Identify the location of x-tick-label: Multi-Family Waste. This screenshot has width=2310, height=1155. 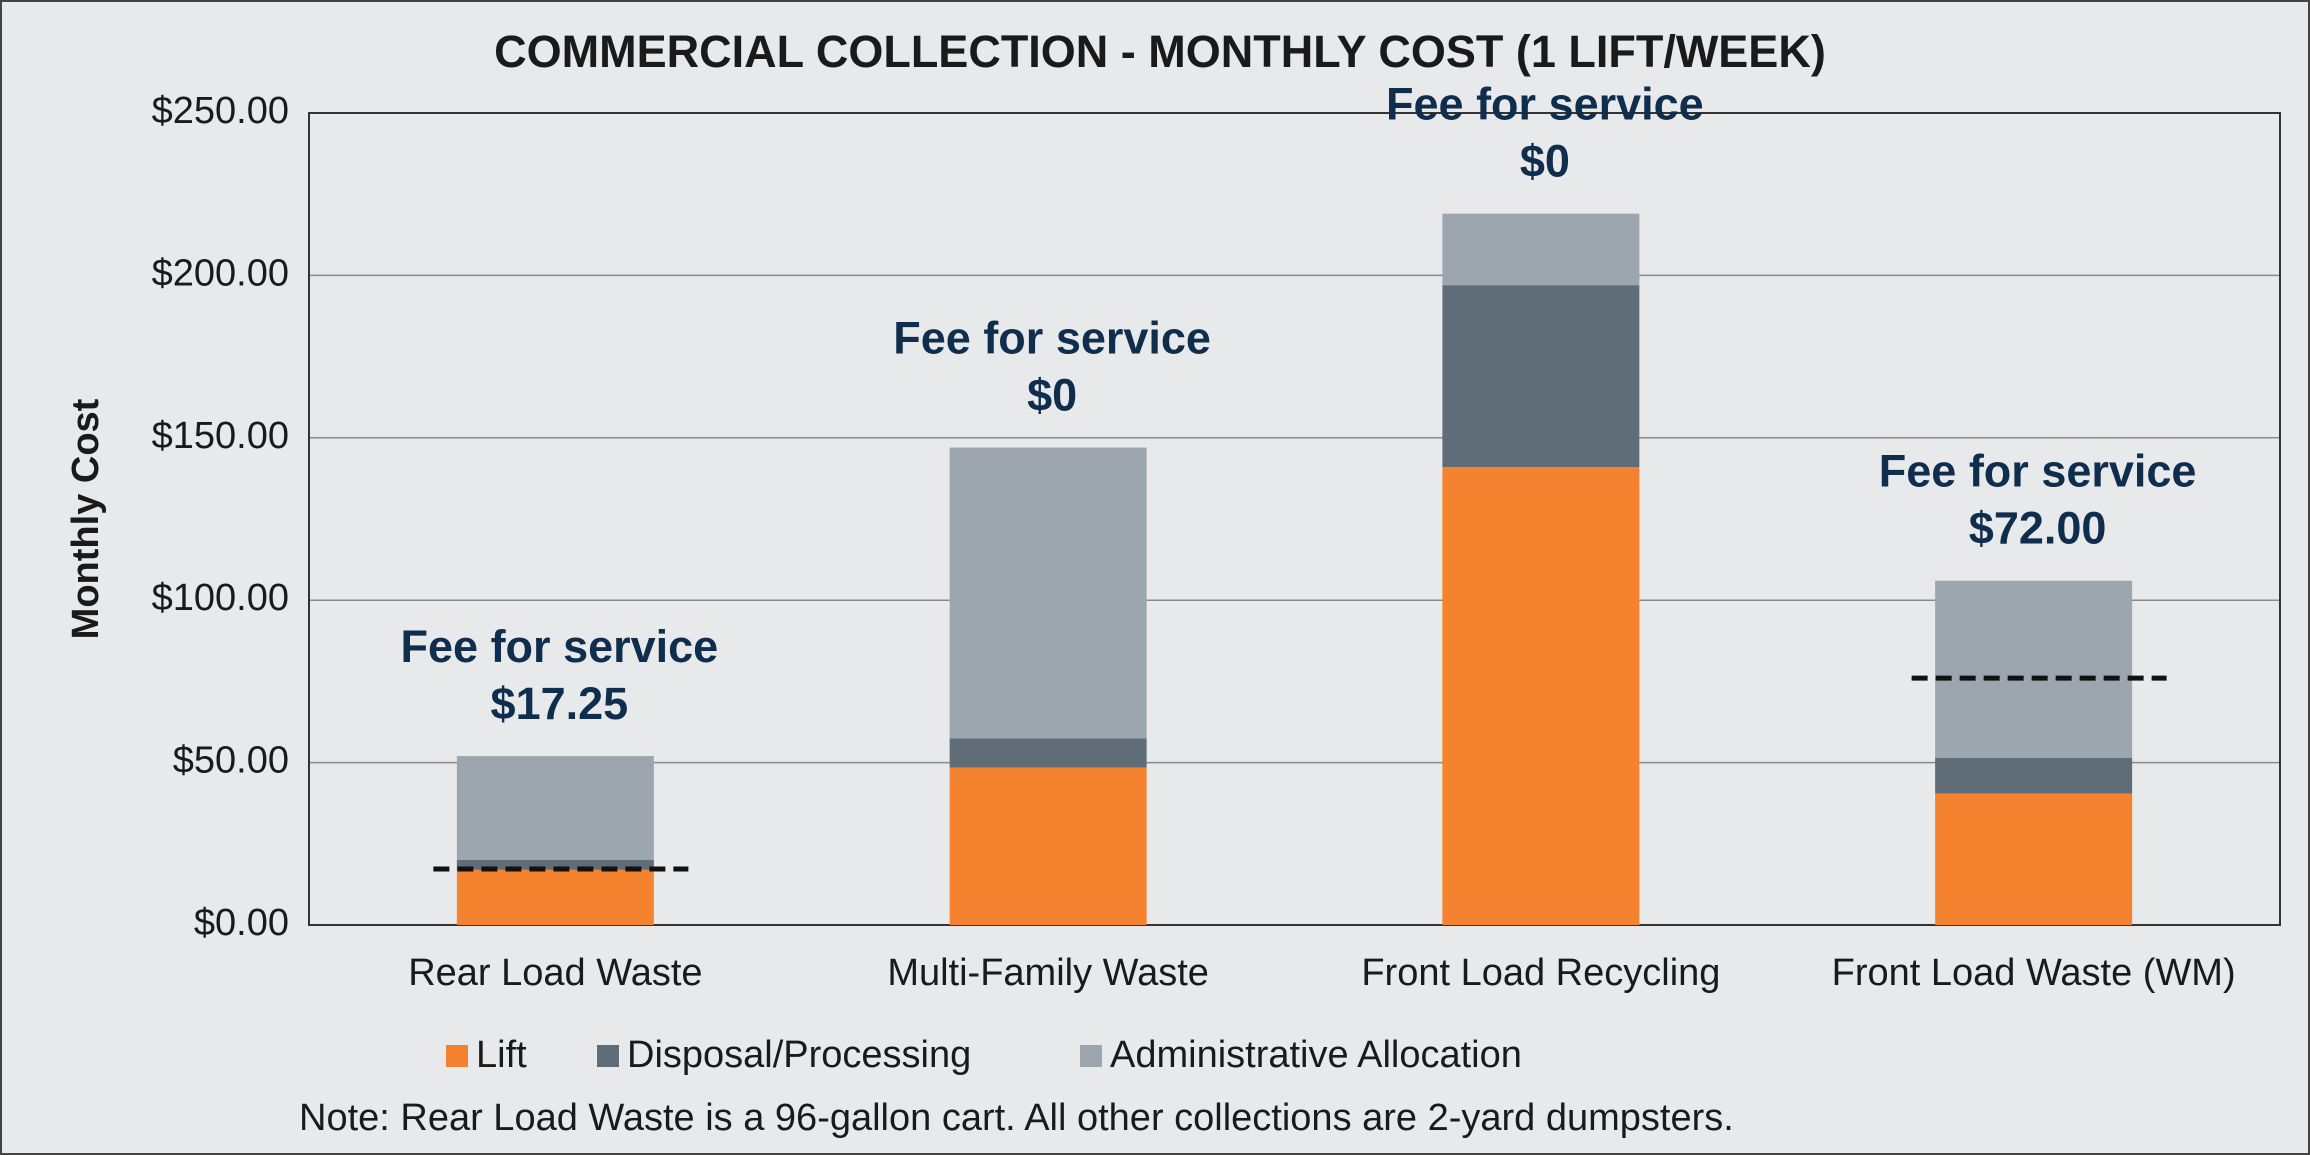
(1048, 973).